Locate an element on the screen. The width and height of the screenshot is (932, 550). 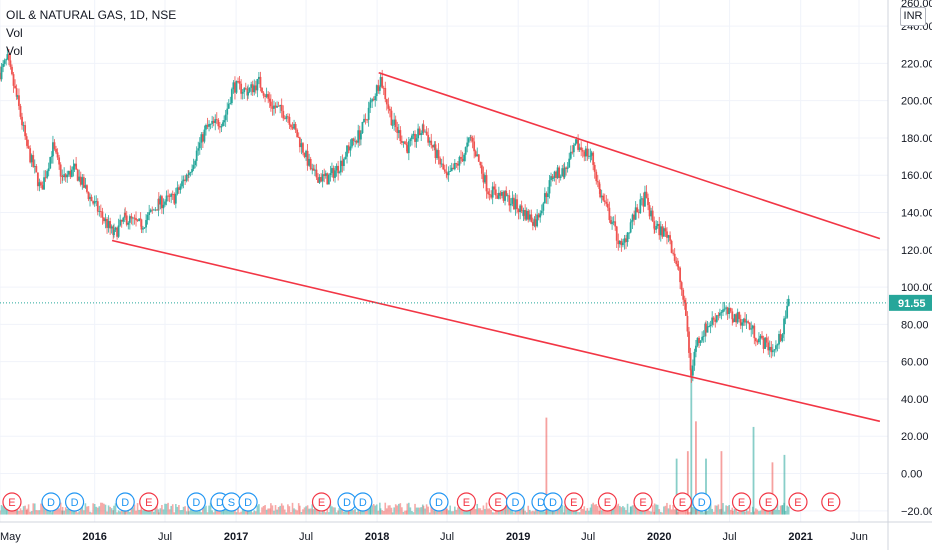
chart-title: OIL & NATURAL GAS, 1D, NSE is located at coordinates (91, 15).